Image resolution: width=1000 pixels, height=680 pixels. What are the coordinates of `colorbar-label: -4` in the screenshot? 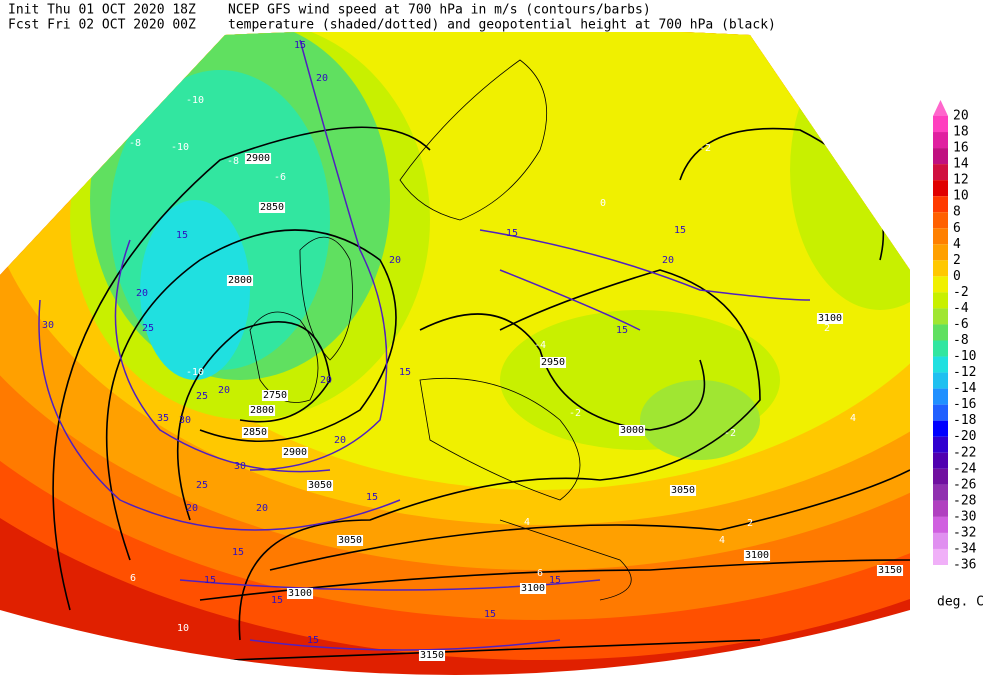 It's located at (961, 308).